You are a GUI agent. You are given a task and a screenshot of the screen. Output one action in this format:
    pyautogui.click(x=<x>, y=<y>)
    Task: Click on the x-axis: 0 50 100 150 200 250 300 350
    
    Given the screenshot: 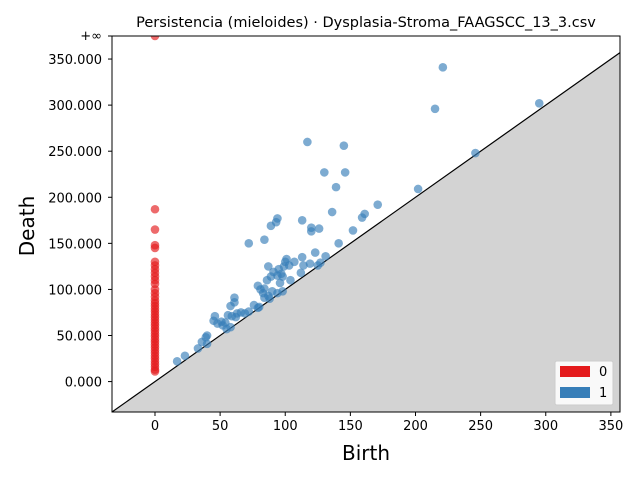 What is the action you would take?
    pyautogui.click(x=387, y=423)
    